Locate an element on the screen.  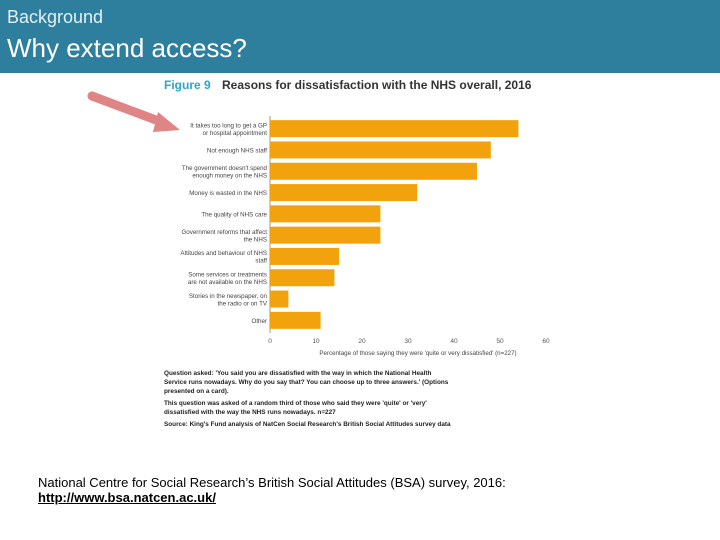
category-label: Attitudes and behaviour of NHS is located at coordinates (223, 253).